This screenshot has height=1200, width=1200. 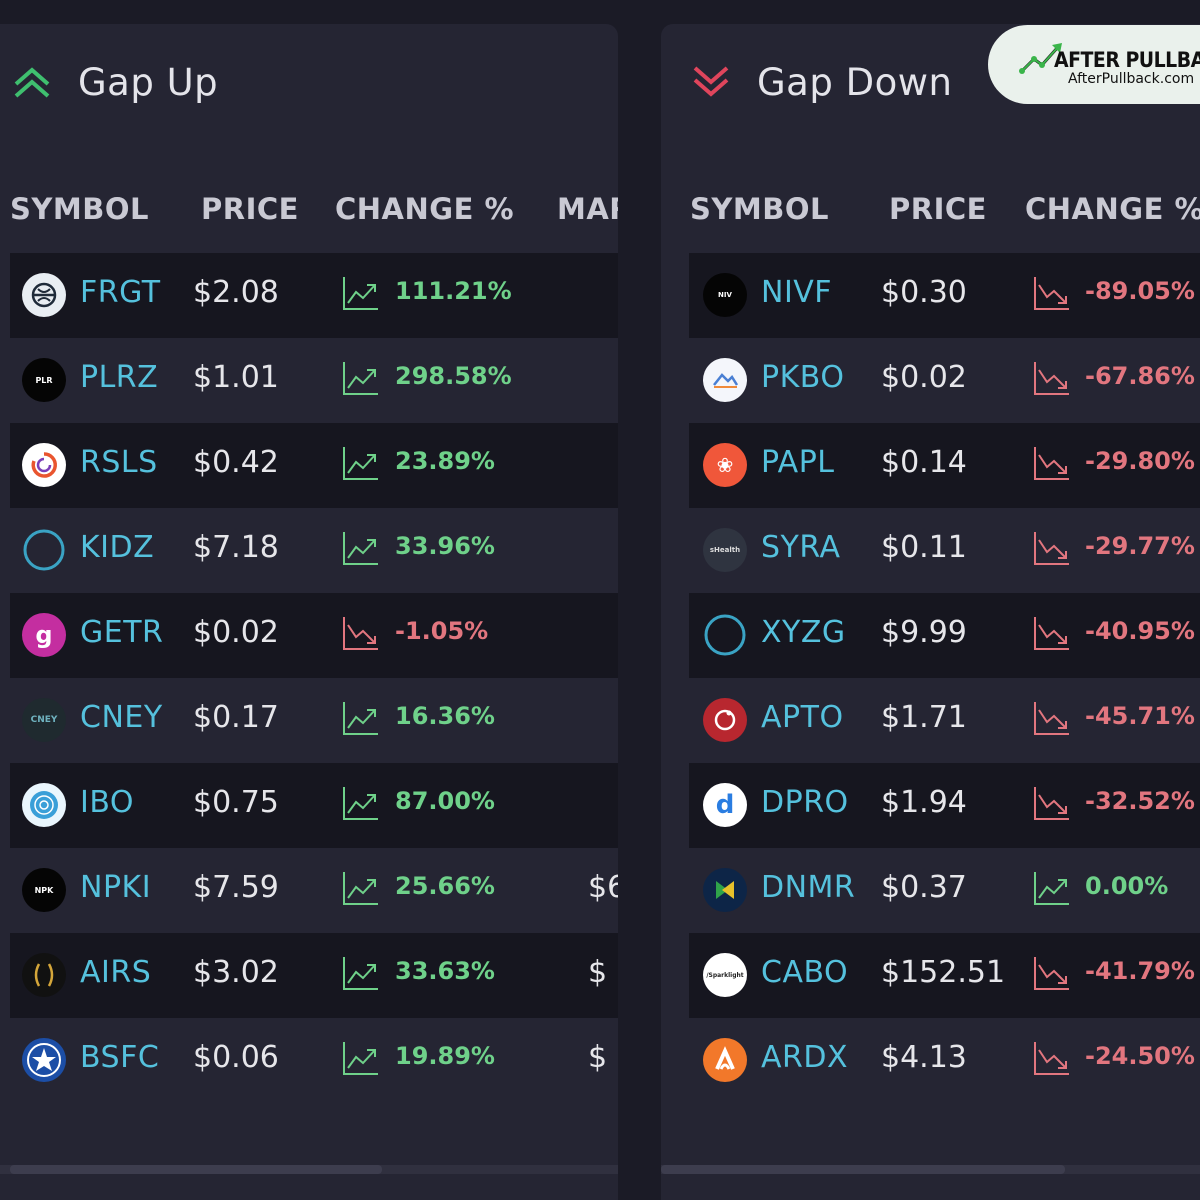 I want to click on market-cap-value: $, so click(x=598, y=1057).